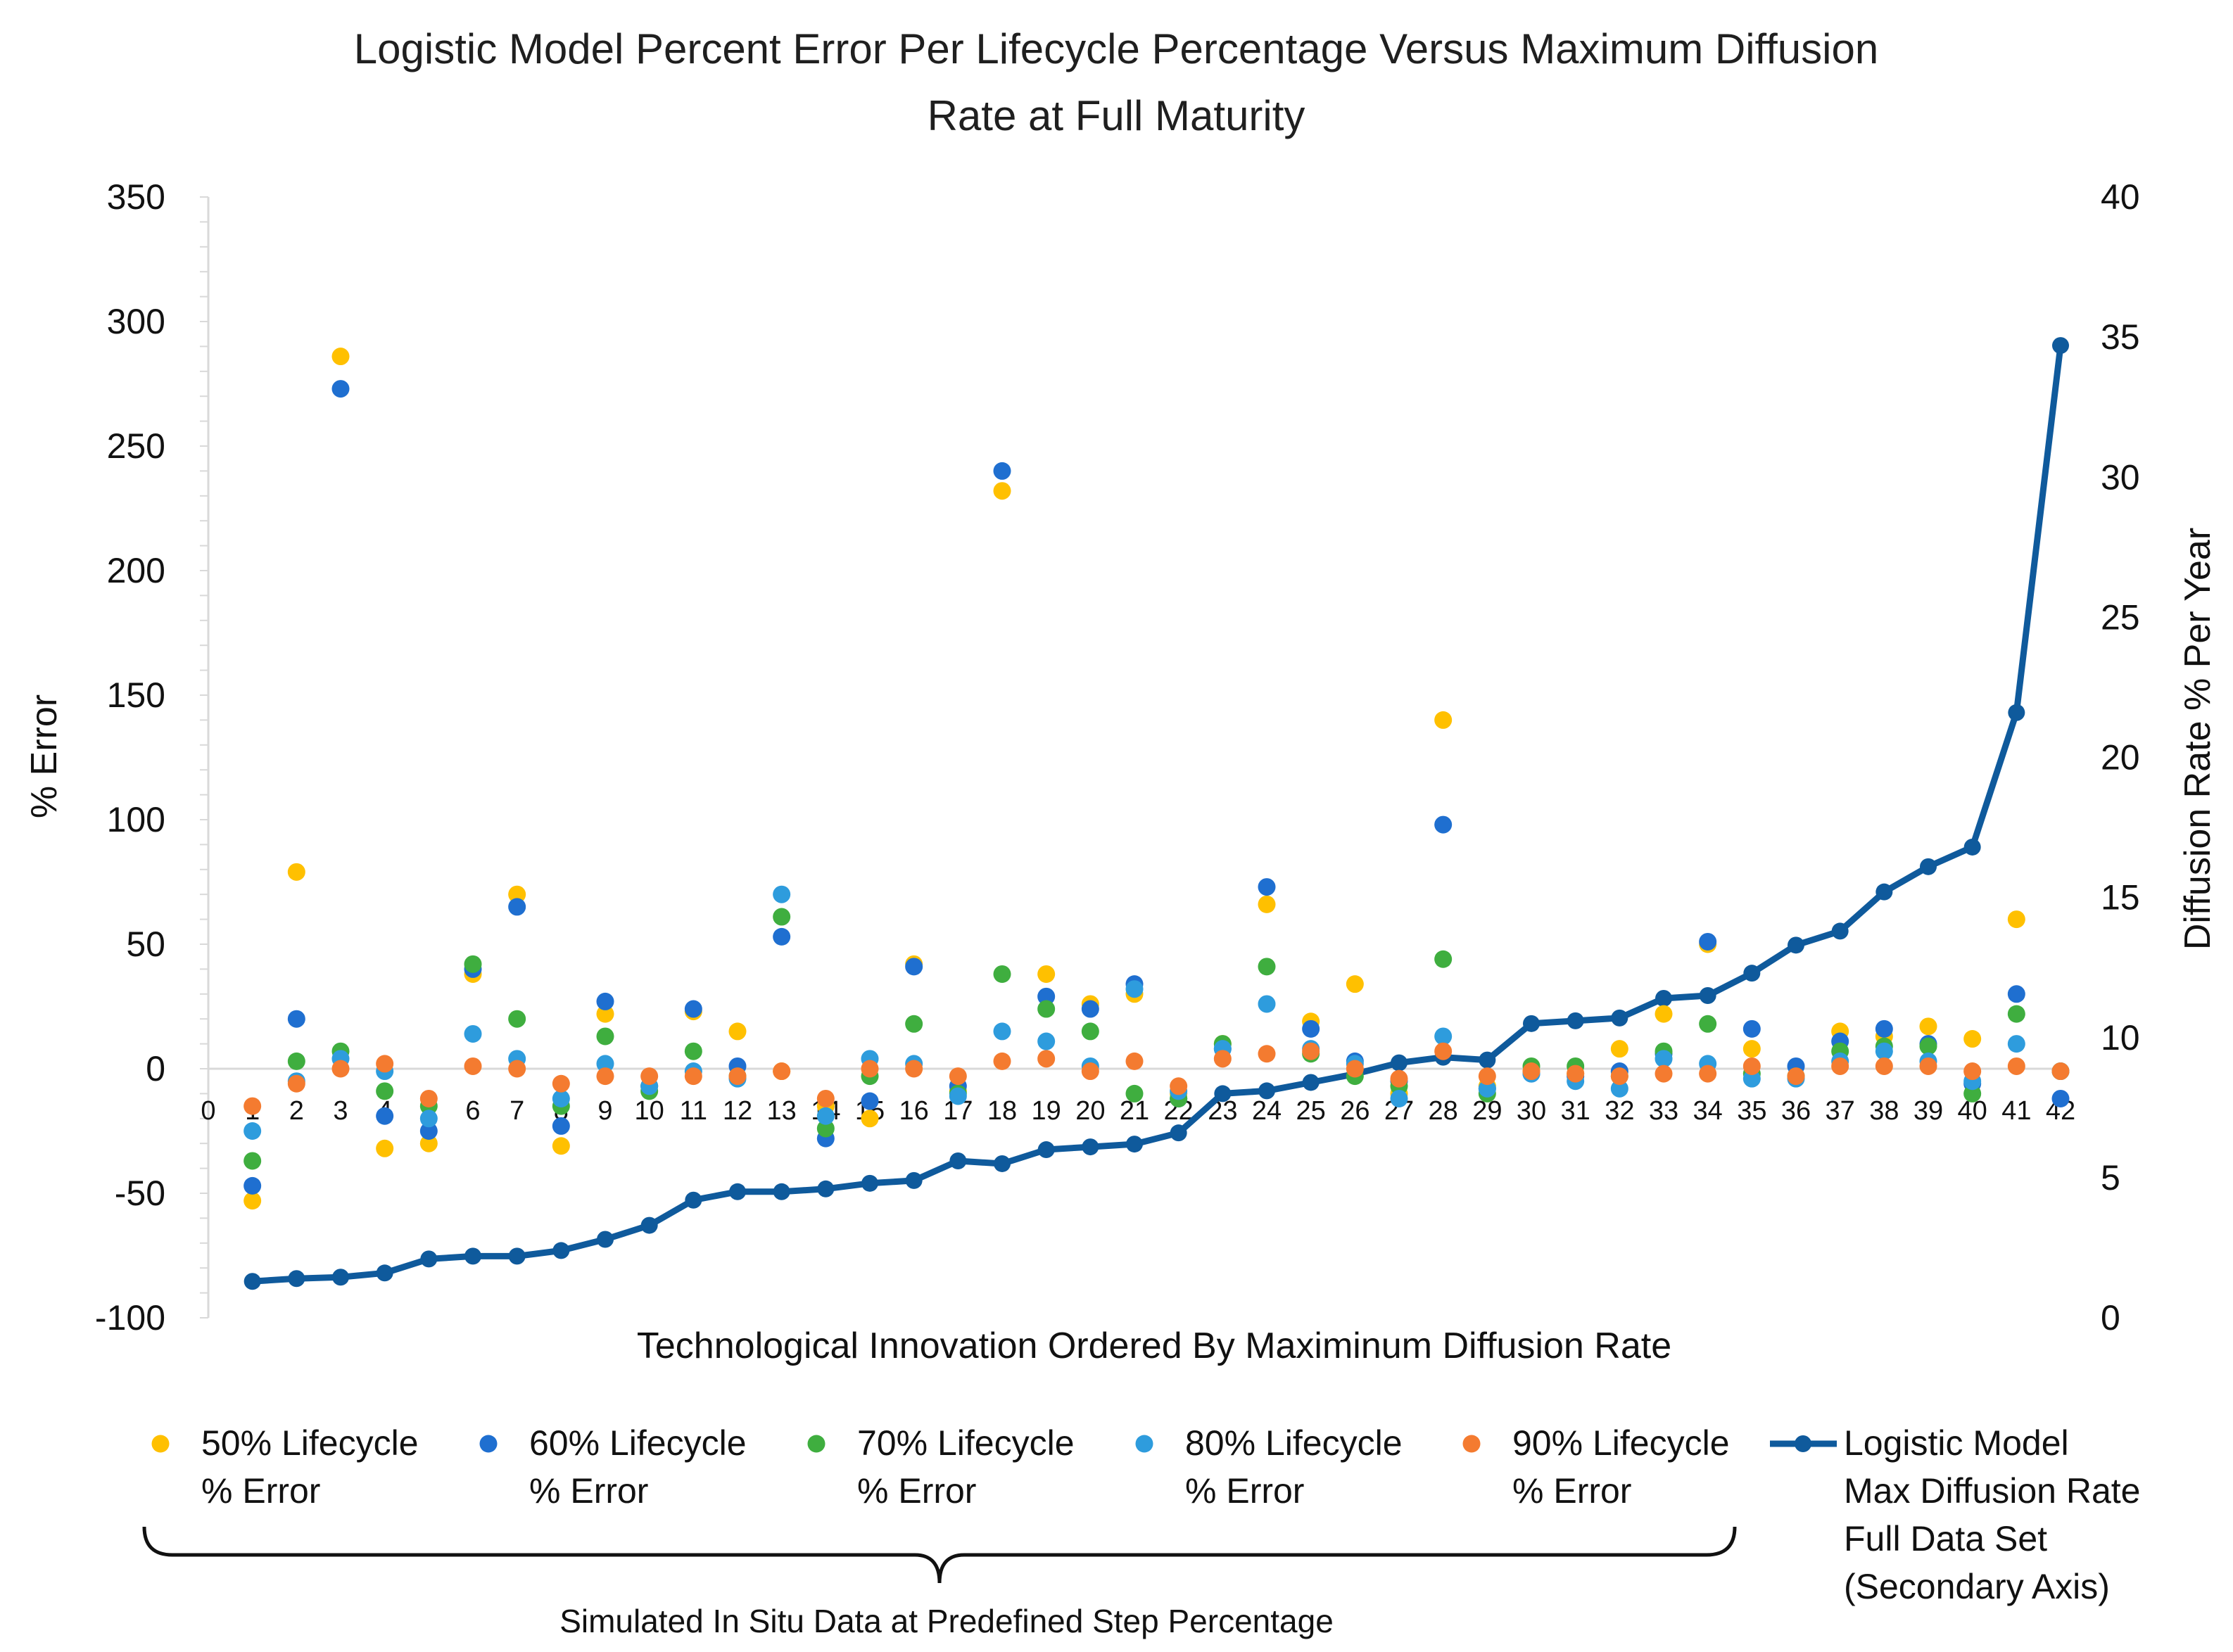 The height and width of the screenshot is (1652, 2233). What do you see at coordinates (2120, 477) in the screenshot?
I see `y2-tick-label: 30` at bounding box center [2120, 477].